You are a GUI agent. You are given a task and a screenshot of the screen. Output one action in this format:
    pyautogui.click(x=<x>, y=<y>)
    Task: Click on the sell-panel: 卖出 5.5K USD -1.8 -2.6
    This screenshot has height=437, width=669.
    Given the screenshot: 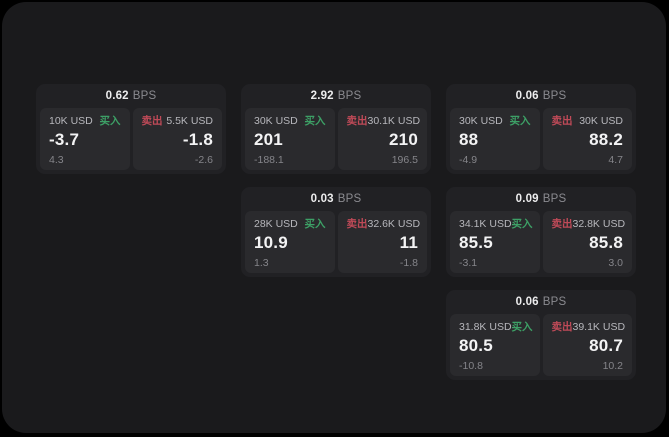 What is the action you would take?
    pyautogui.click(x=177, y=139)
    